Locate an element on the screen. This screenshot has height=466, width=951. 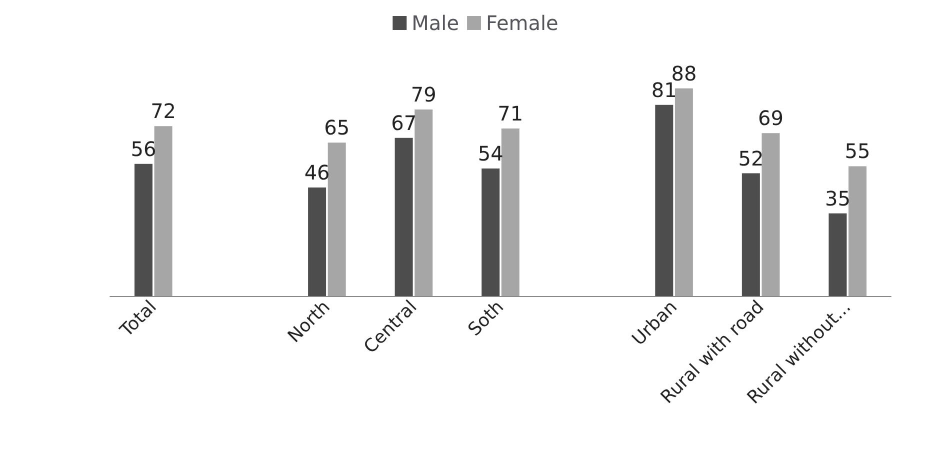
data-label: 71 is located at coordinates (511, 113).